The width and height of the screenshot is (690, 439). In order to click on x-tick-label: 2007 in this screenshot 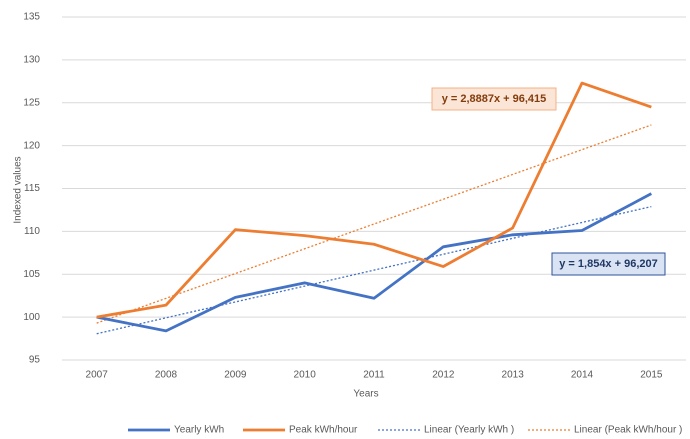, I will do `click(97, 375)`.